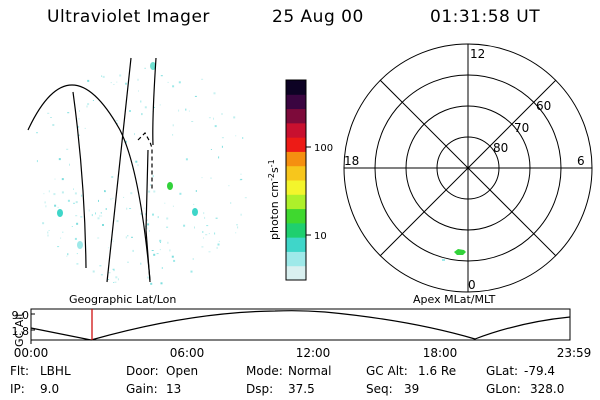  What do you see at coordinates (485, 17) in the screenshot?
I see `time-label: 01:31:58 UT` at bounding box center [485, 17].